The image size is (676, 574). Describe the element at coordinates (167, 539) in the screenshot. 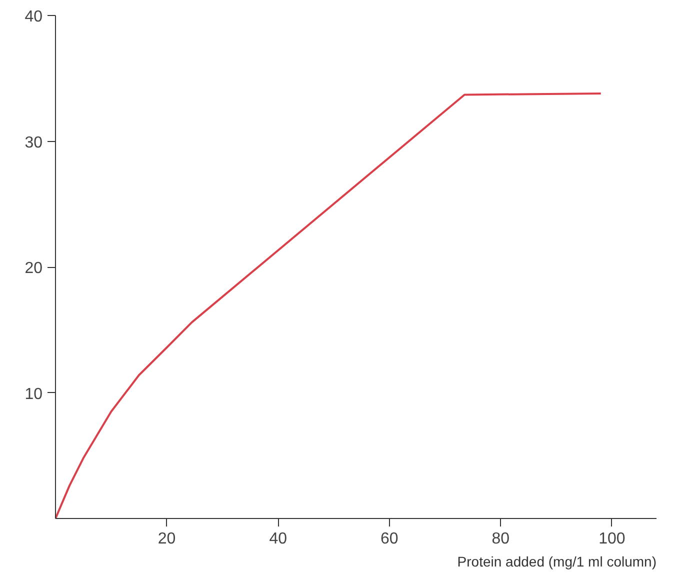

I see `x-tick-label: 20` at that location.